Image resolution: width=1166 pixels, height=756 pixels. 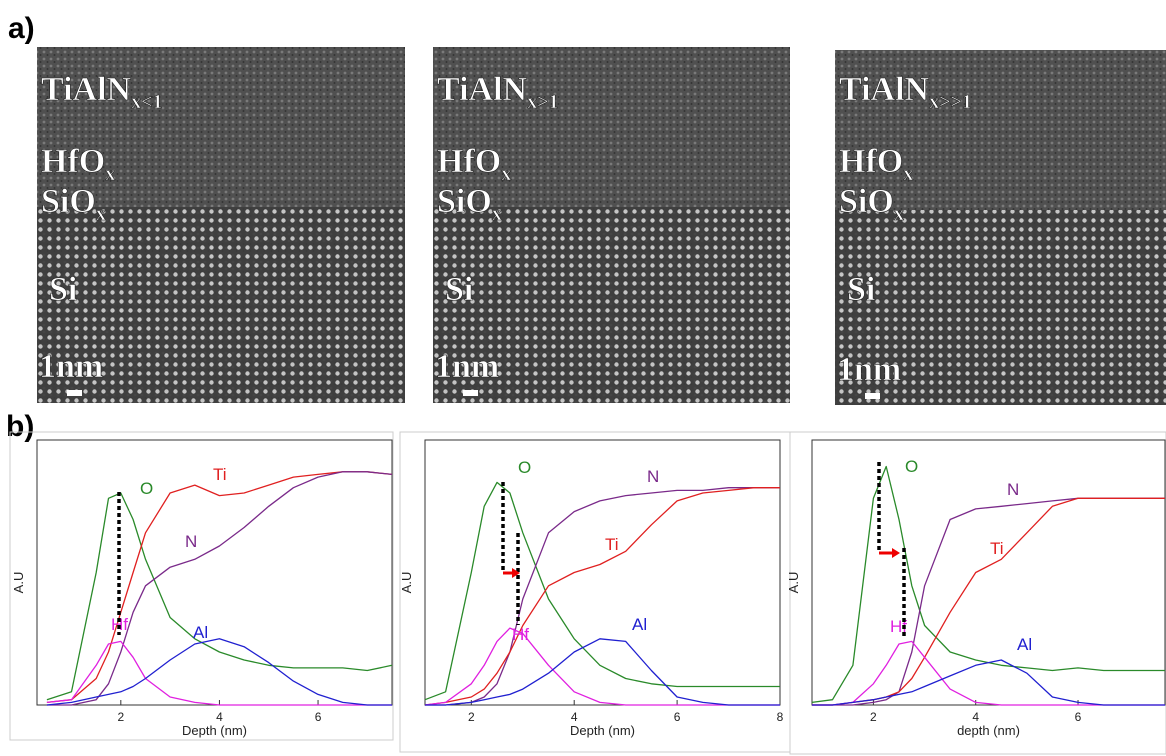 I want to click on layer-label: TiAlNx>1, so click(x=497, y=92).